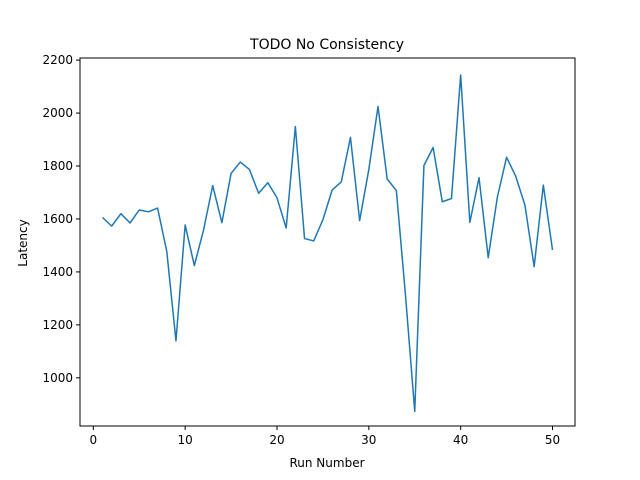 The image size is (640, 480). I want to click on x-tick-label: 30, so click(368, 440).